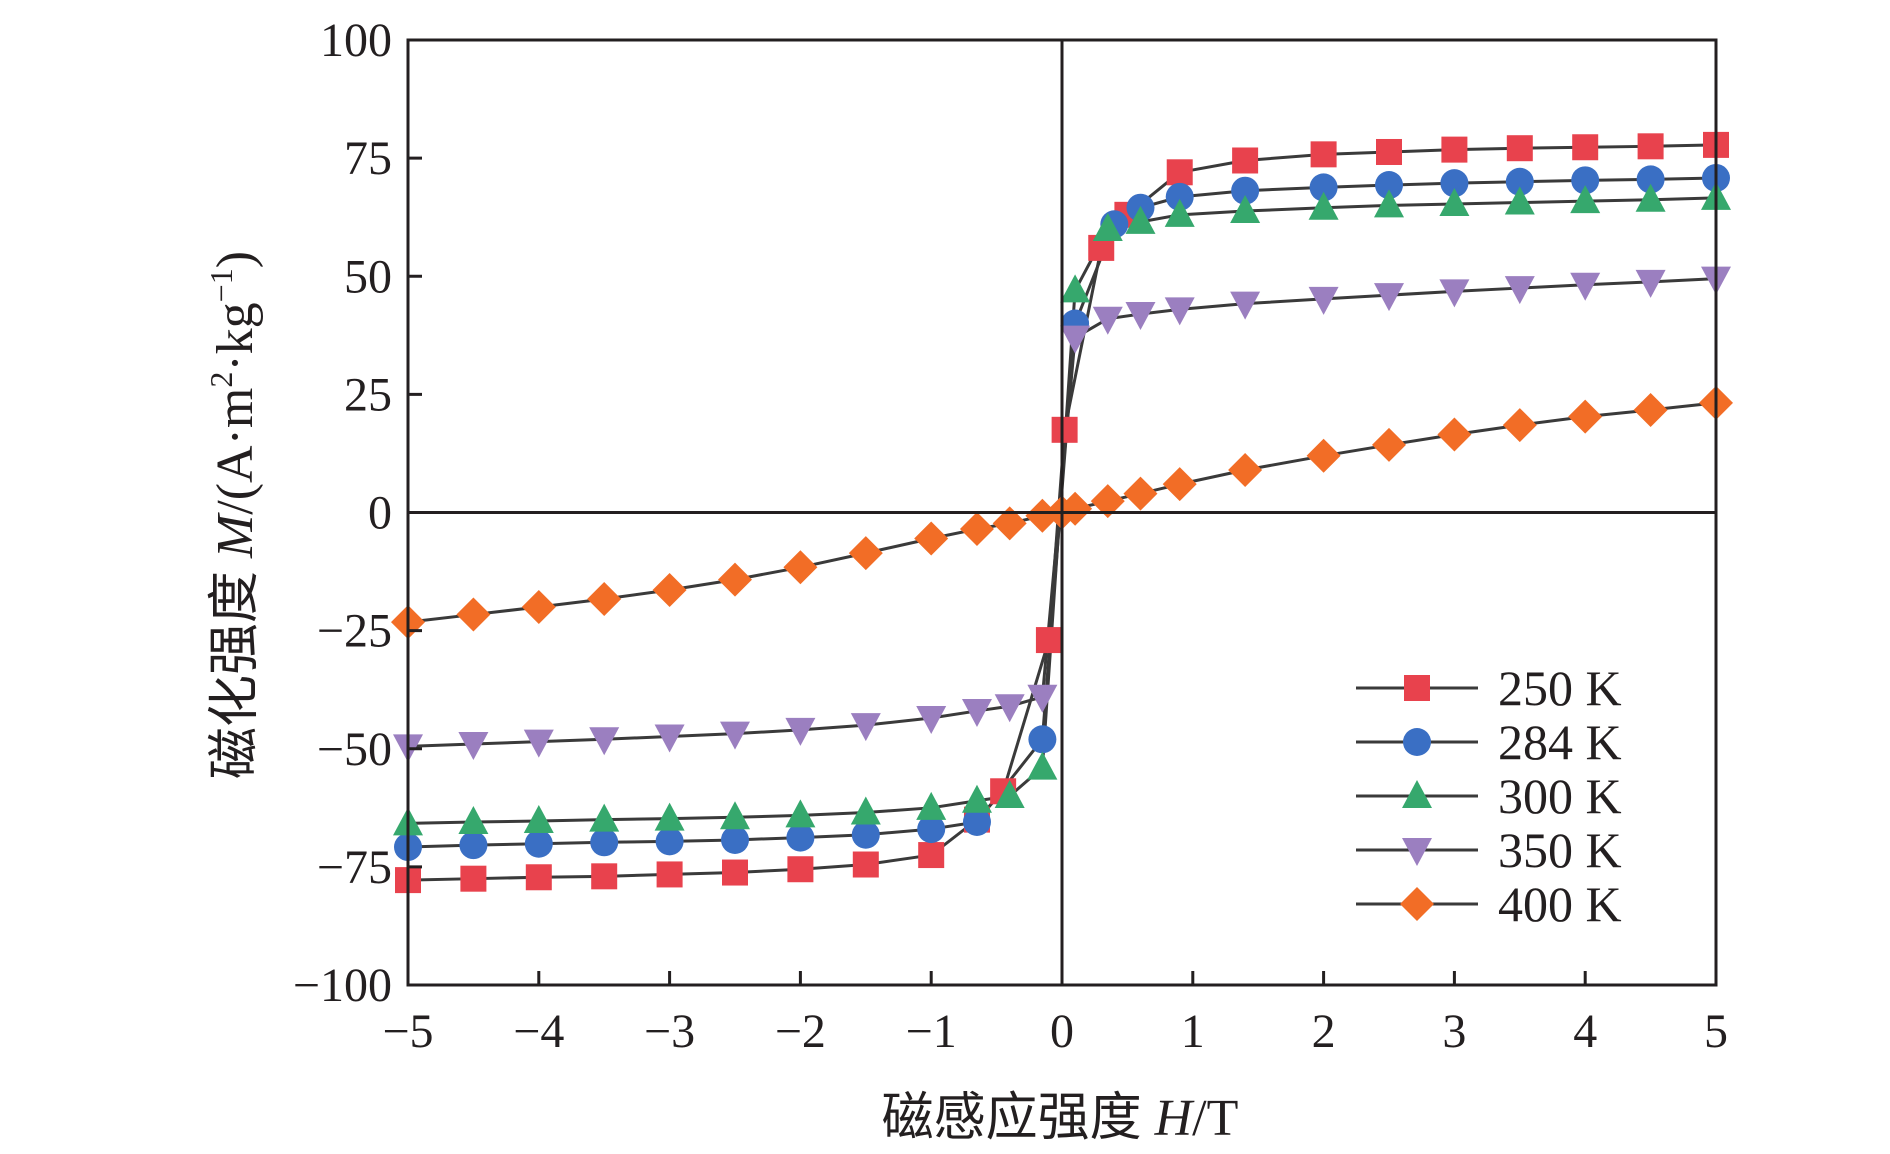  I want to click on x-tick-label: 3, so click(1454, 1031).